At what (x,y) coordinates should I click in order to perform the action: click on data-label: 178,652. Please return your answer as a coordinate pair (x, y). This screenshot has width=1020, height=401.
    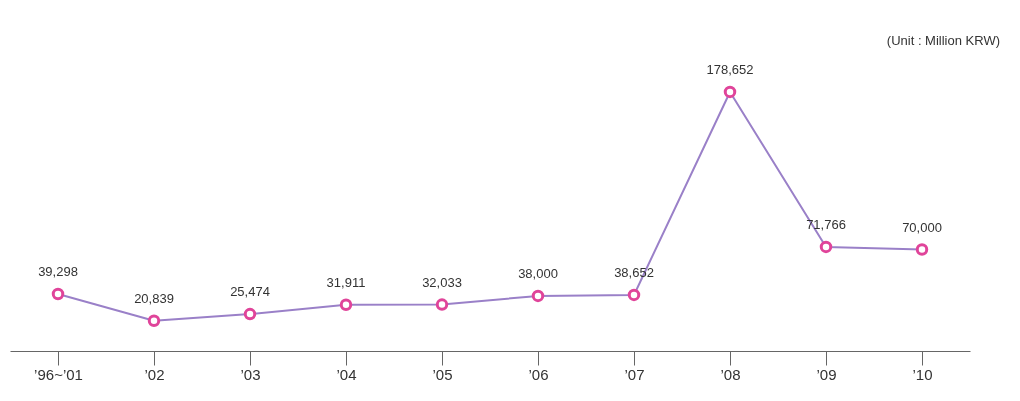
    Looking at the image, I should click on (730, 69).